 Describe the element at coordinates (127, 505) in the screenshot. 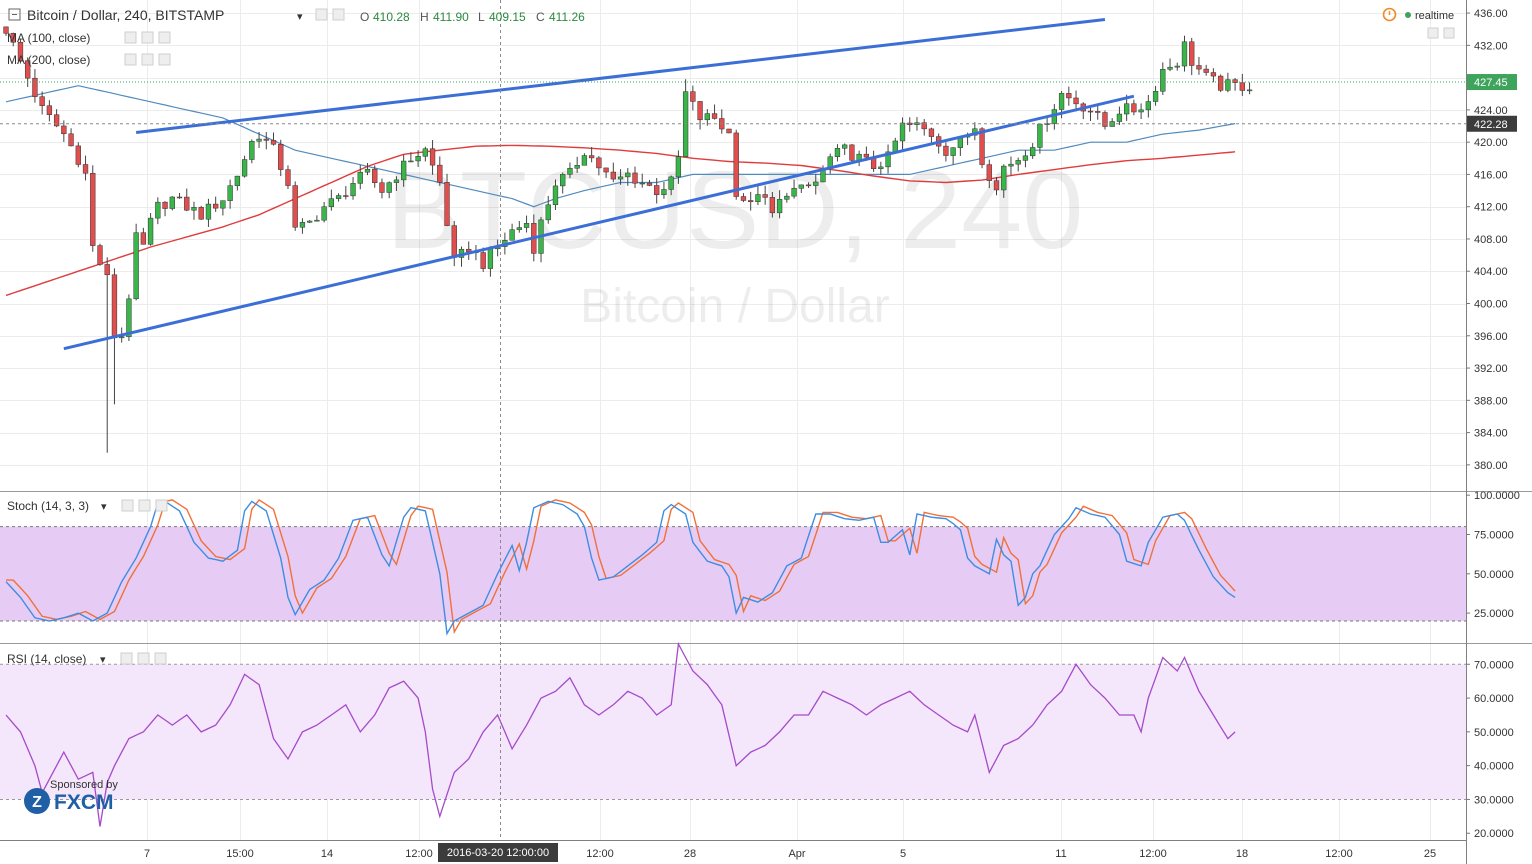

I see `stoch-hide-icon` at that location.